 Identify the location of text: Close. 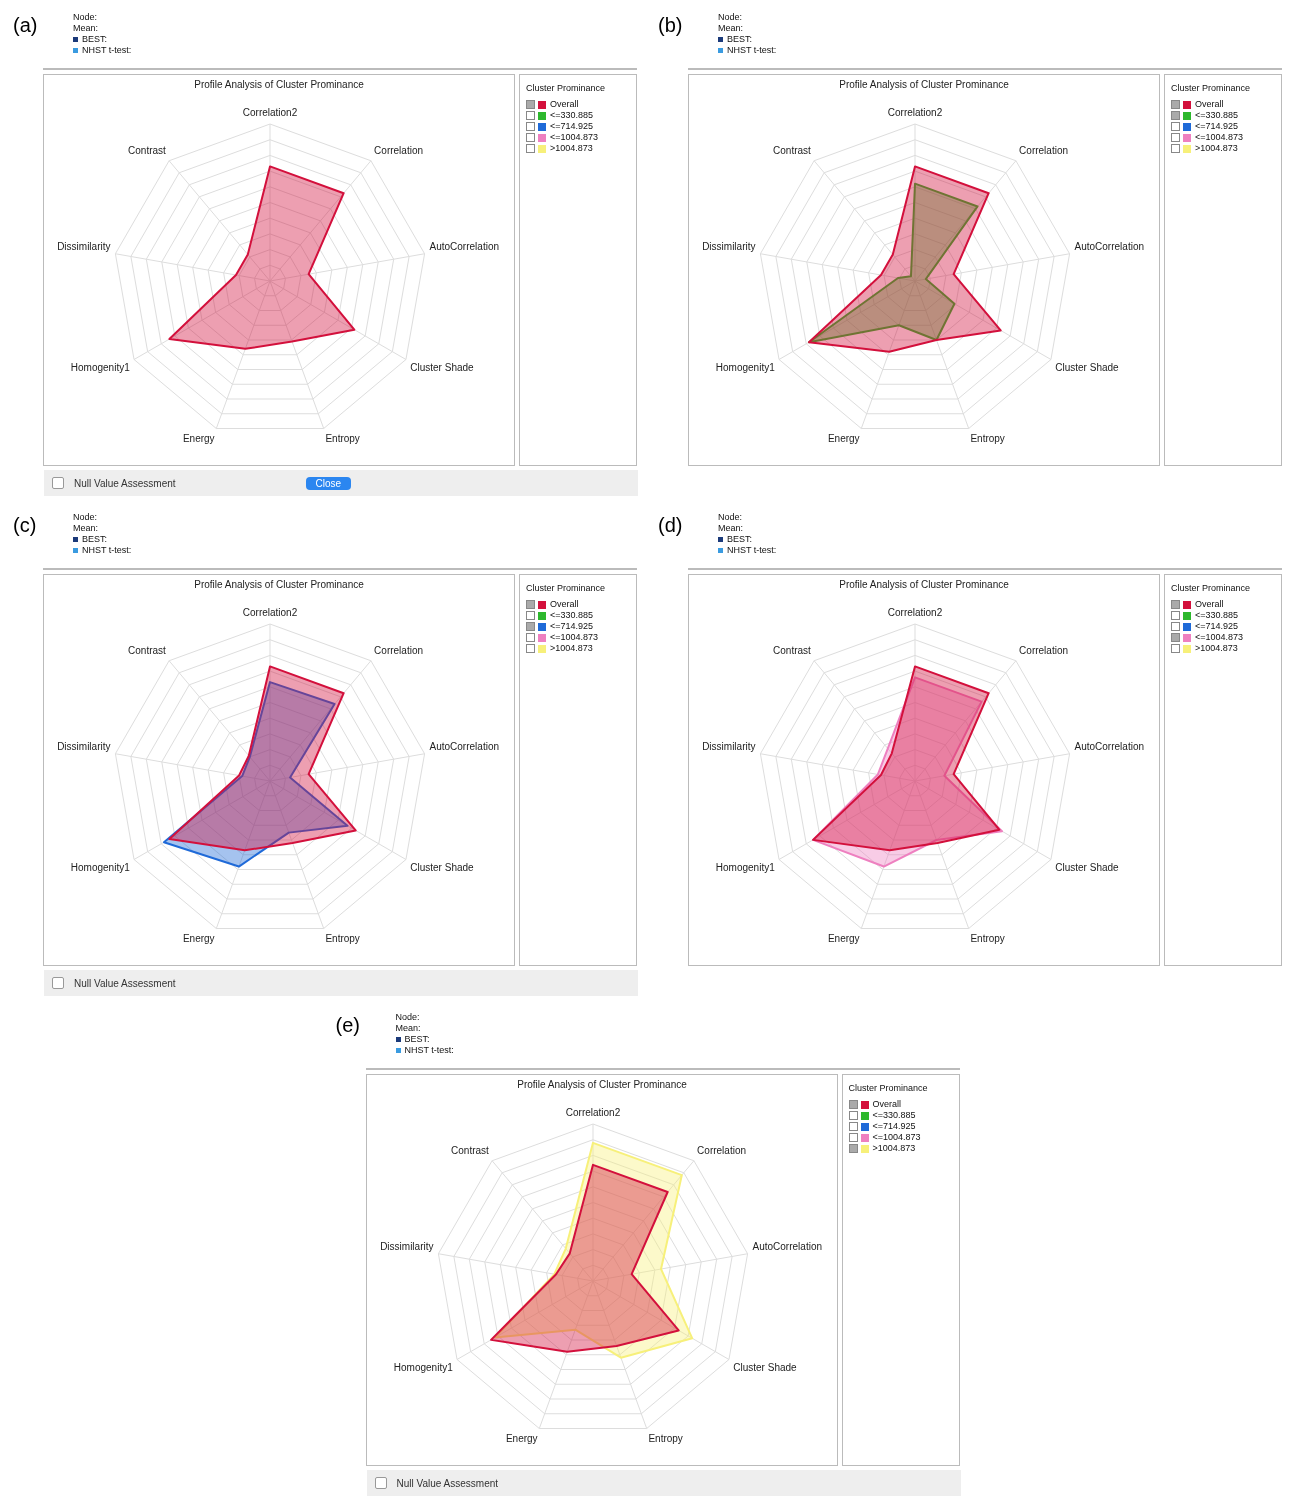
(328, 483).